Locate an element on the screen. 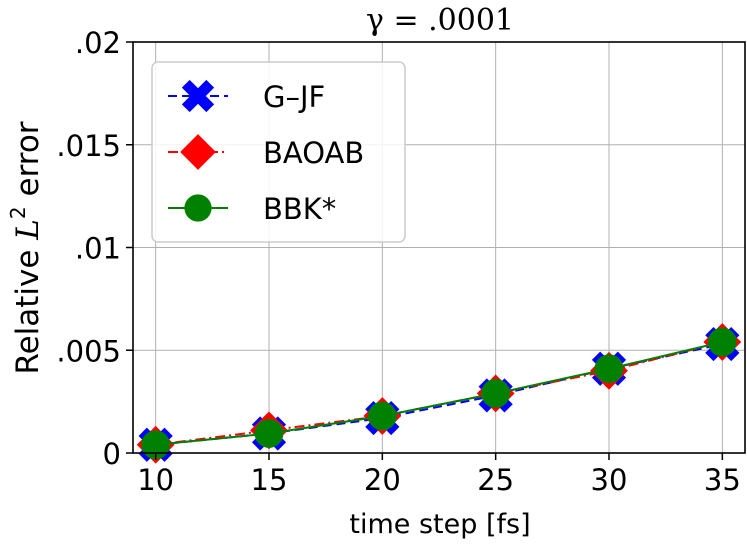  y-axis-label-superscript: 2 is located at coordinates (18, 212).